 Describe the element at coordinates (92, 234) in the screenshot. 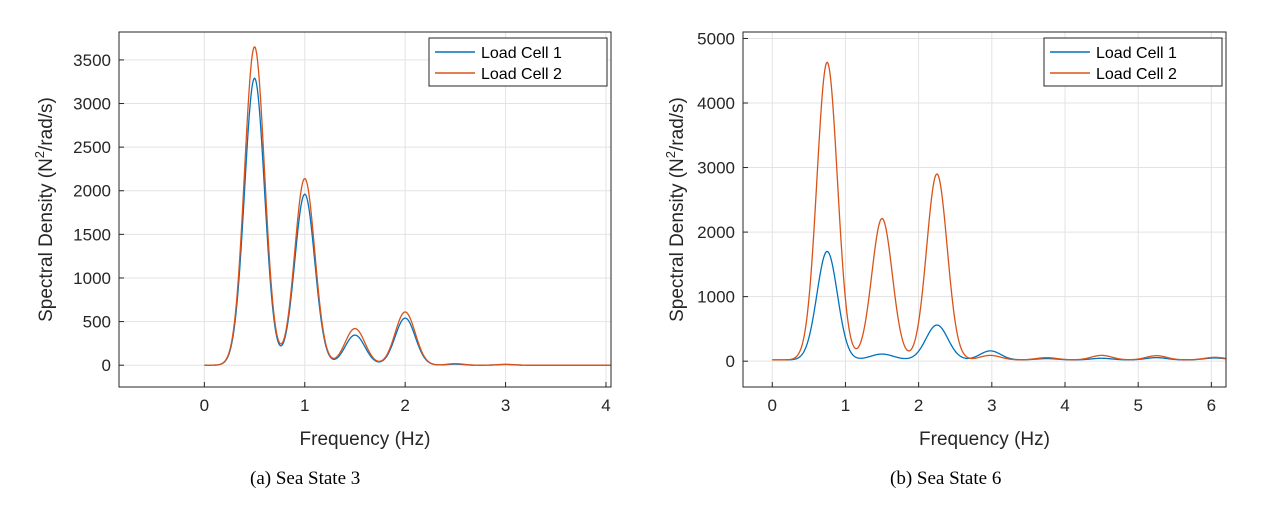

I see `y-tick-label: 1500` at that location.